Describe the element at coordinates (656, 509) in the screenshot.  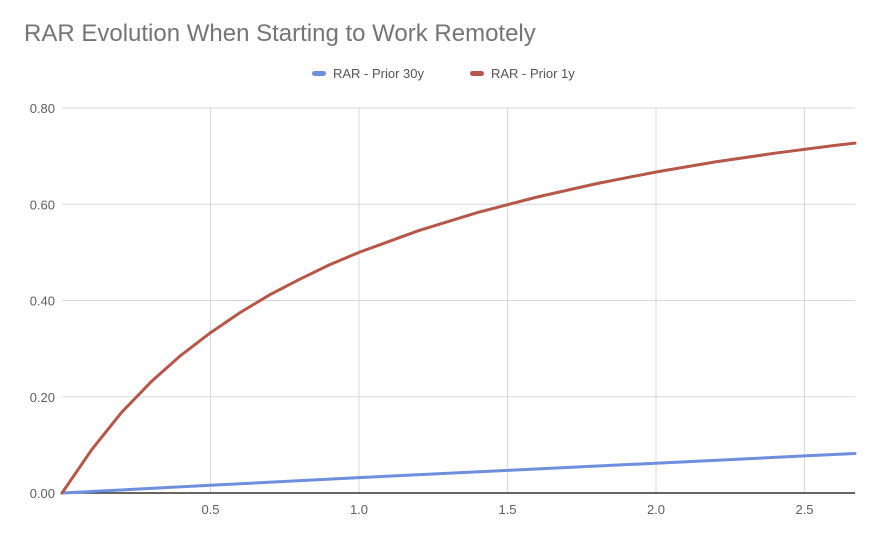
I see `x-tick-label: 2.0` at that location.